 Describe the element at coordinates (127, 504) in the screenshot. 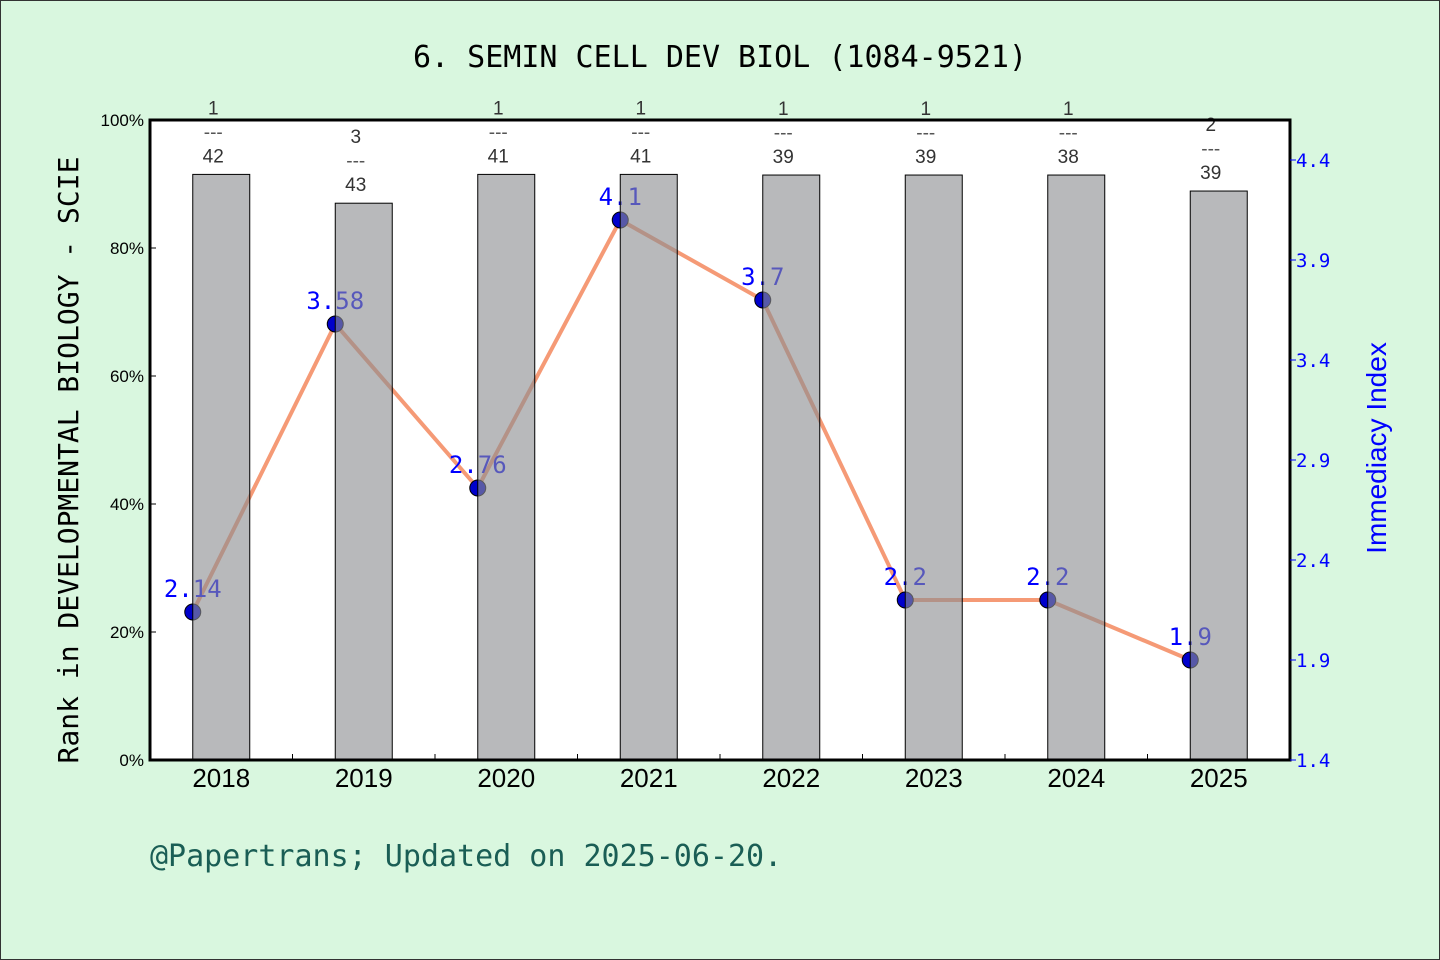

I see `y-left-tick-label: 40%` at that location.